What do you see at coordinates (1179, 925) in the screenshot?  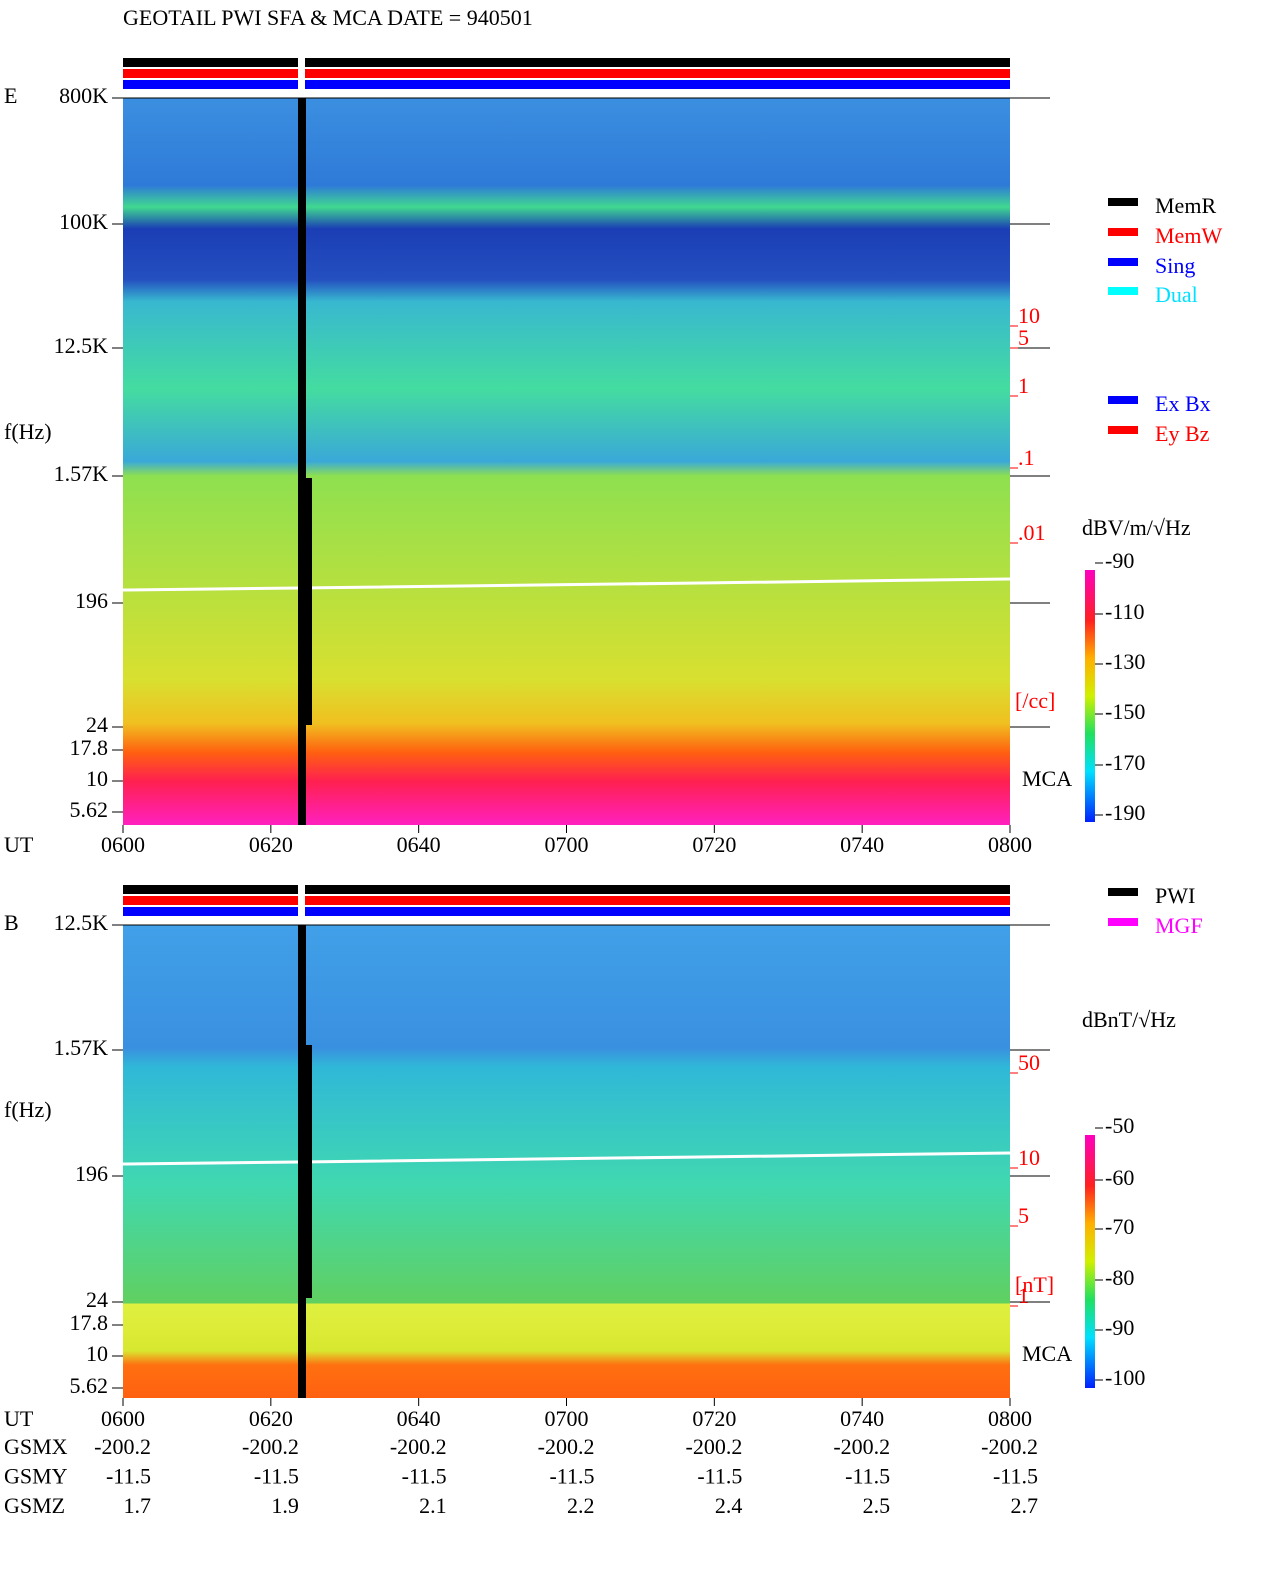 I see `legend-label: MGF` at bounding box center [1179, 925].